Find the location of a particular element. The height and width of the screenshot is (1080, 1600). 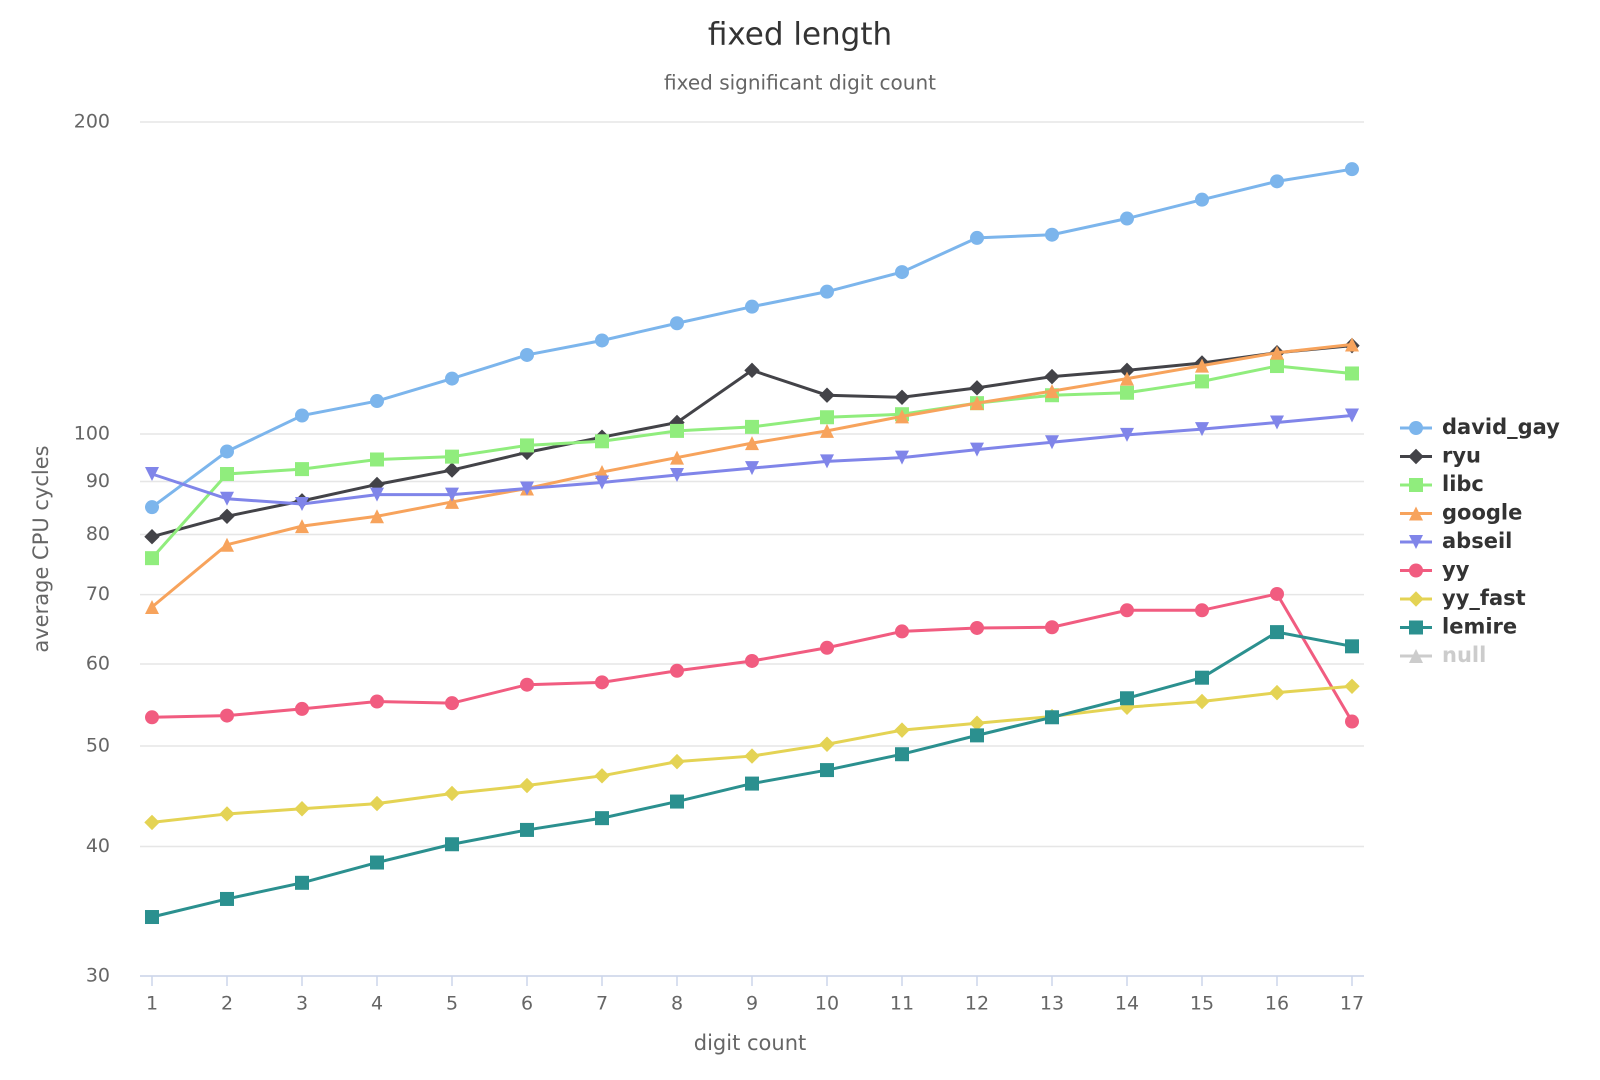

x-tick-label: 7 is located at coordinates (602, 1004).